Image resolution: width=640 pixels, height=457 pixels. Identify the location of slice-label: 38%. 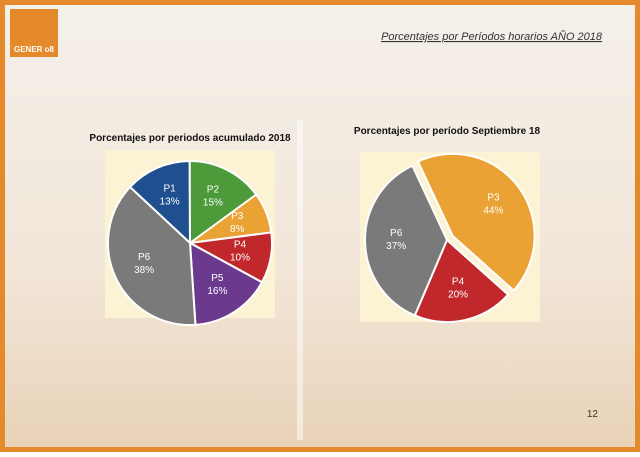
(144, 270).